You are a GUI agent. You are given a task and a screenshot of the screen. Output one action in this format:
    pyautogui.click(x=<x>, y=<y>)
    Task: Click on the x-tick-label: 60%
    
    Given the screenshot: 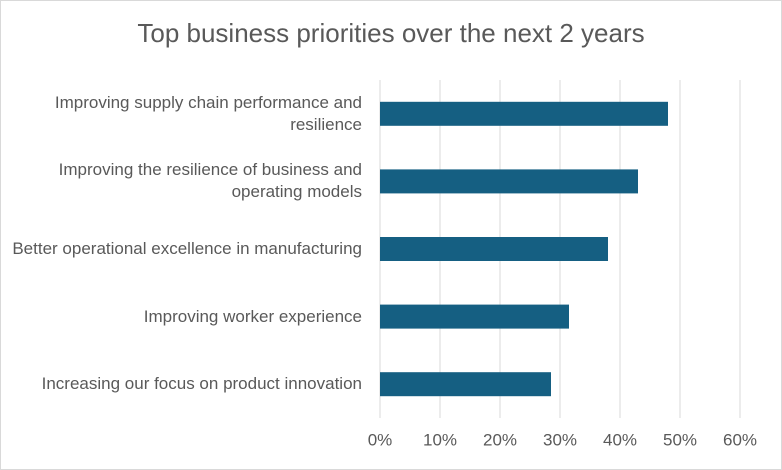 What is the action you would take?
    pyautogui.click(x=740, y=439)
    